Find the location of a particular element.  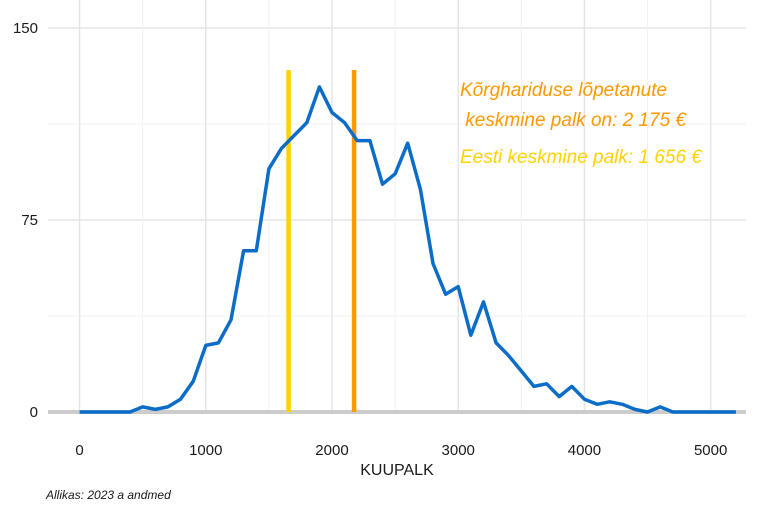

y-tick-label: 150 is located at coordinates (25, 28).